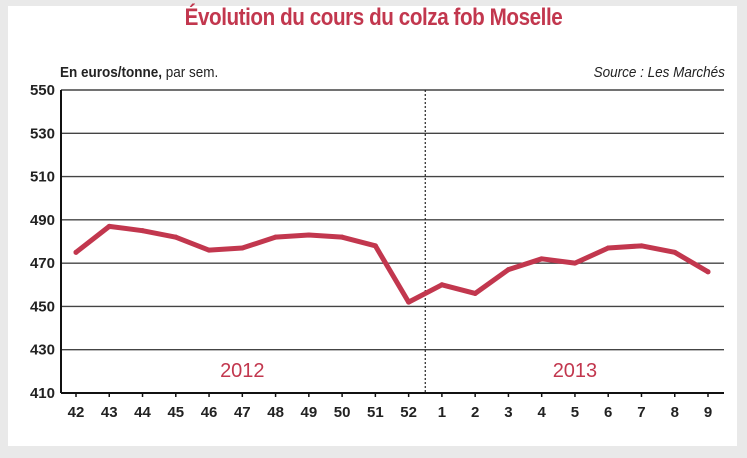 This screenshot has width=747, height=458. I want to click on x-tick-label: 42, so click(76, 412).